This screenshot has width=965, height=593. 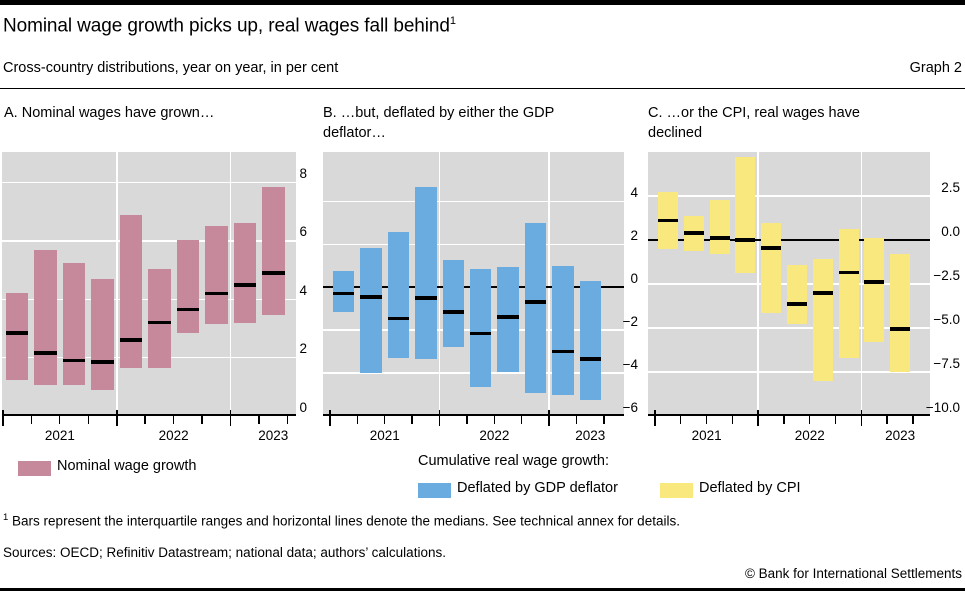 I want to click on y-tick-label: −4, so click(x=630, y=364).